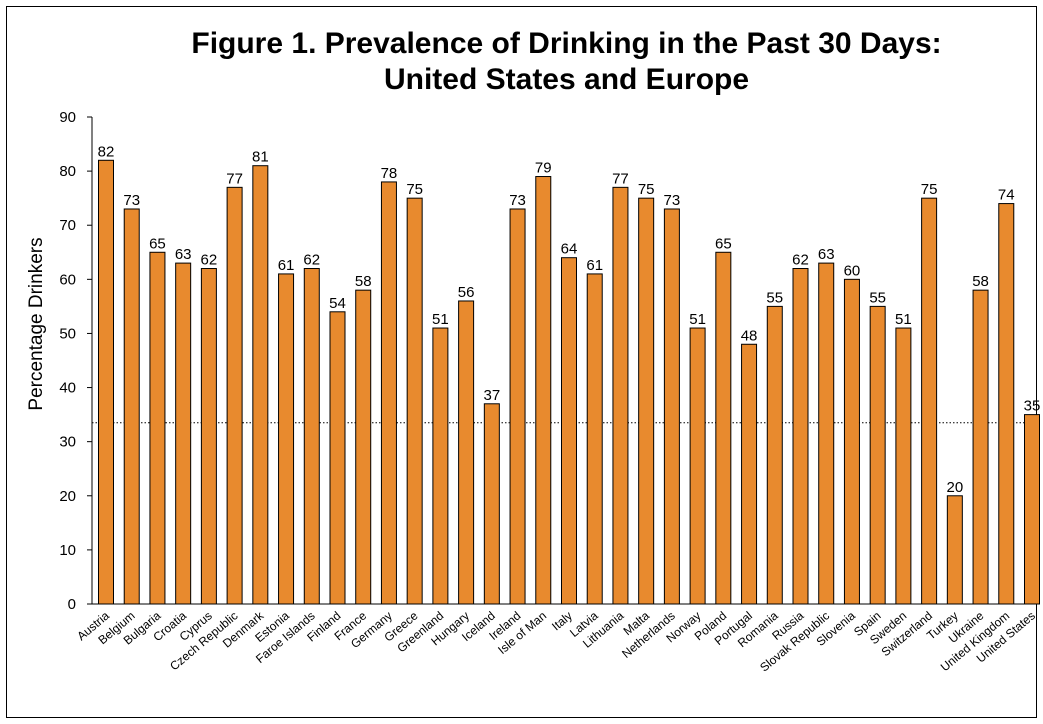 This screenshot has height=724, width=1043. Describe the element at coordinates (337, 303) in the screenshot. I see `data-label: 54` at that location.